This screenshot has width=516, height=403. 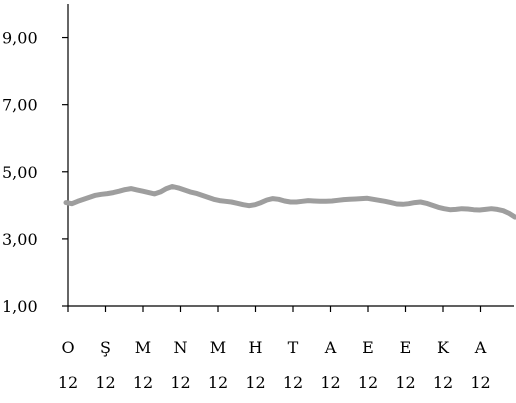 What do you see at coordinates (105, 347) in the screenshot?
I see `x-tick-month-label: Ş` at bounding box center [105, 347].